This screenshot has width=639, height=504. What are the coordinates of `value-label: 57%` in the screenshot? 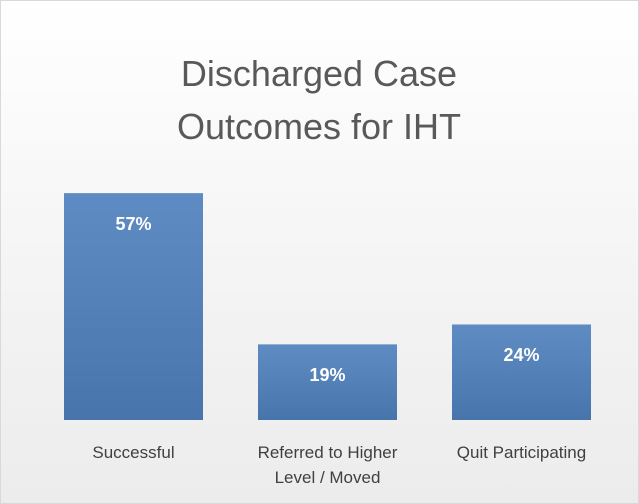 It's located at (133, 224).